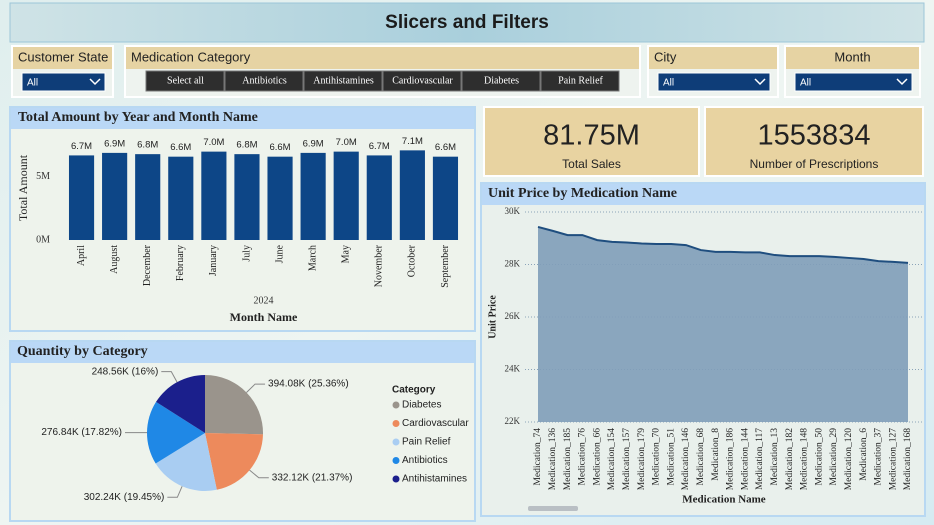 The image size is (934, 525). I want to click on x-tick-label: Medication_51, so click(671, 457).